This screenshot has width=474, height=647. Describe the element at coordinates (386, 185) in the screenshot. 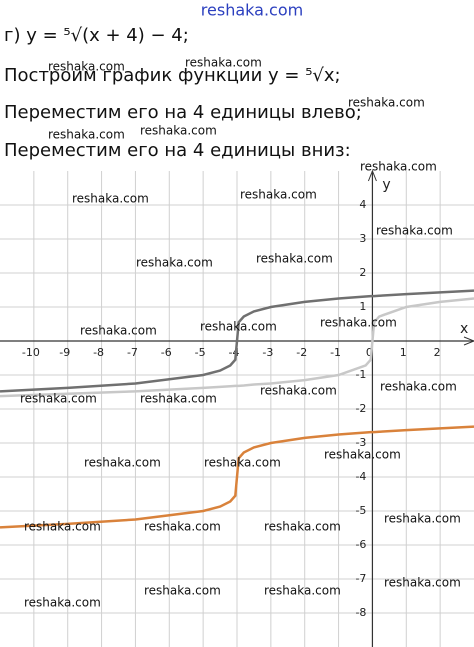

I see `y-axis-label: y` at that location.